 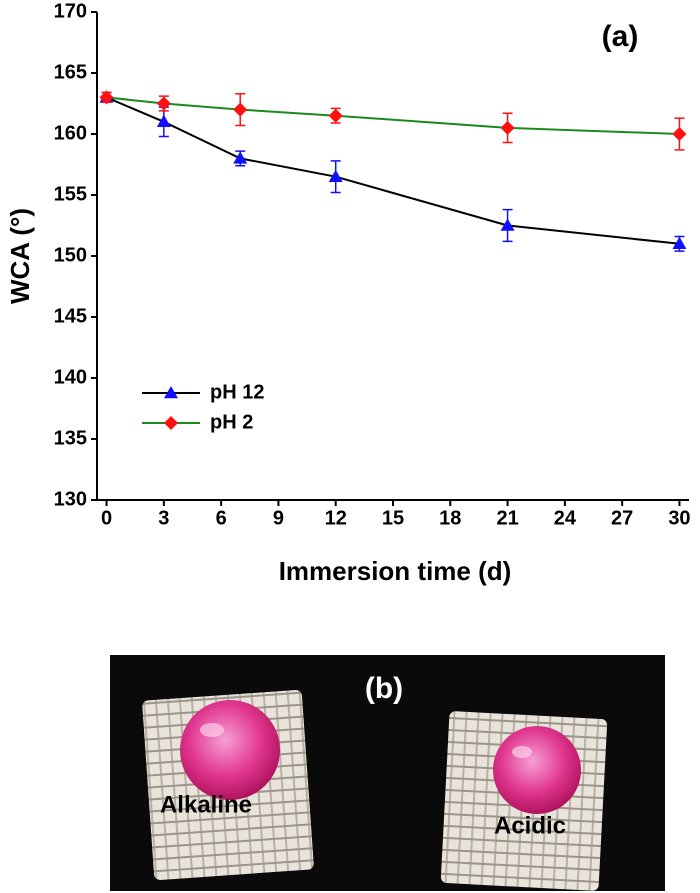 I want to click on x-tick-label: 18, so click(x=450, y=518).